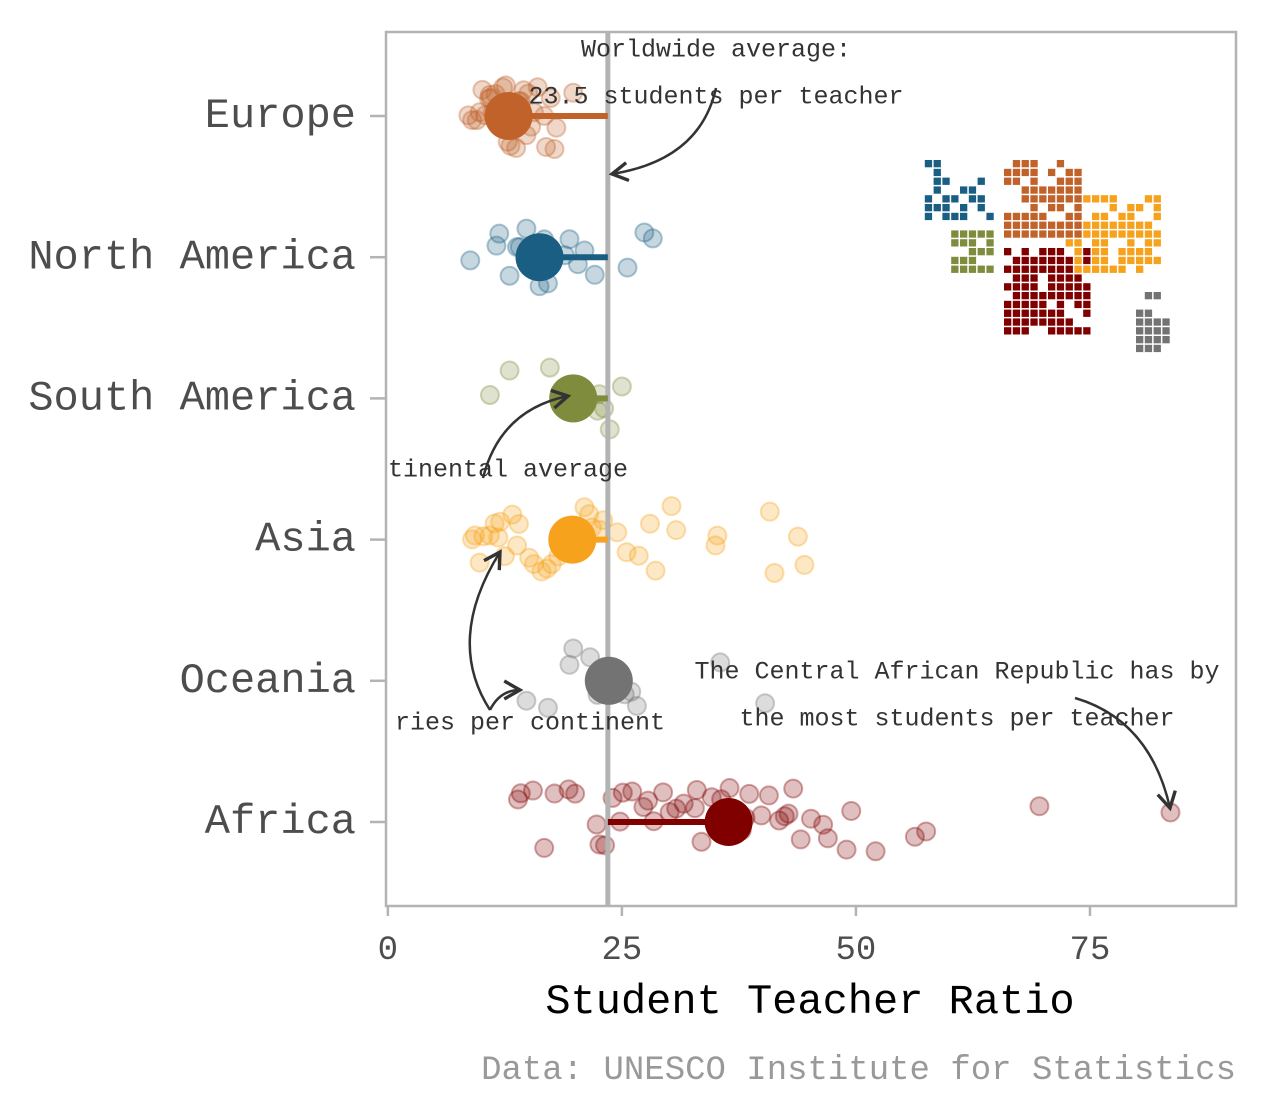 The height and width of the screenshot is (1118, 1268). What do you see at coordinates (192, 398) in the screenshot?
I see `y-tick-label: South America` at bounding box center [192, 398].